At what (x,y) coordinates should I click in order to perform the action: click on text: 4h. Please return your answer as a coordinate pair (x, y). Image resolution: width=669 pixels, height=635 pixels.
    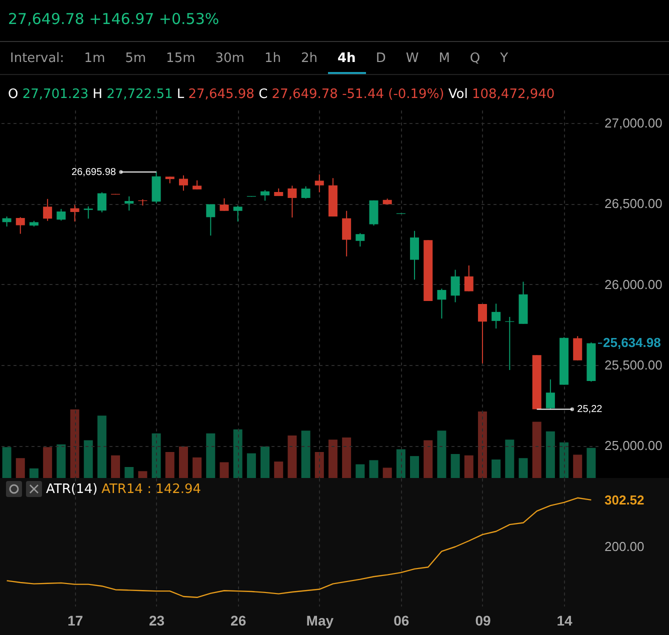
    Looking at the image, I should click on (347, 62).